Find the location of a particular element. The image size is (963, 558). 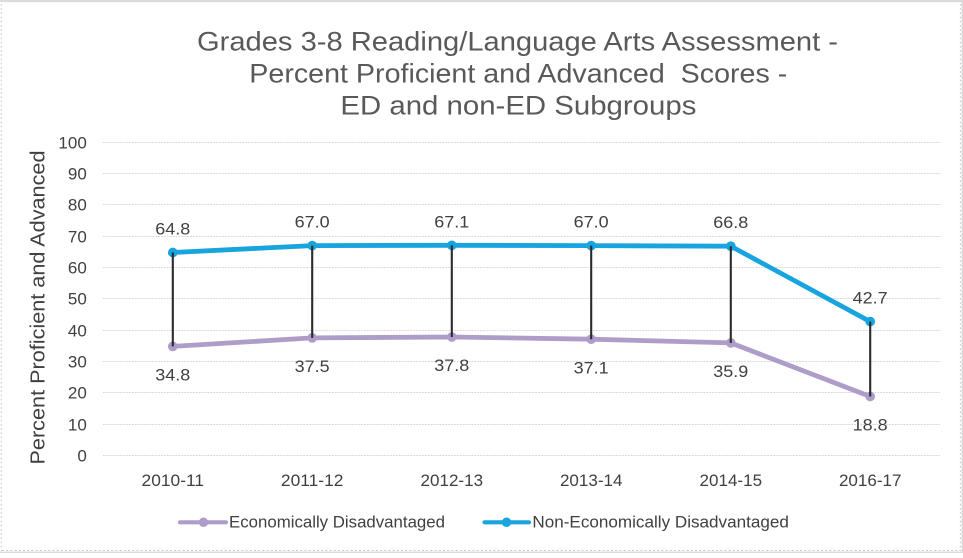

svg-text: 67.1 is located at coordinates (451, 221).